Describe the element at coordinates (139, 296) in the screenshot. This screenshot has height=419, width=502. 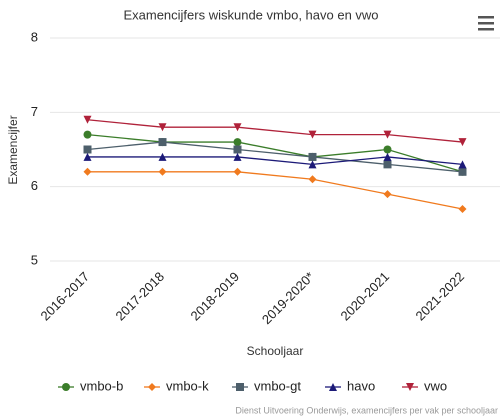
I see `x-tick-label: 2017-2018` at that location.